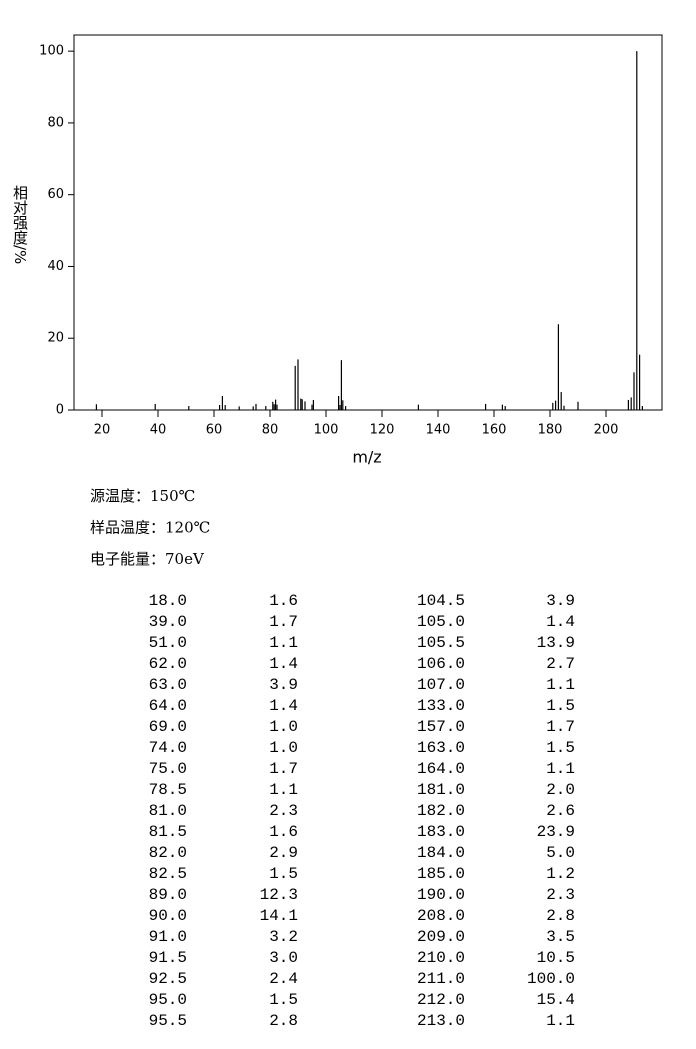  I want to click on y-tick-label: 60, so click(55, 194).